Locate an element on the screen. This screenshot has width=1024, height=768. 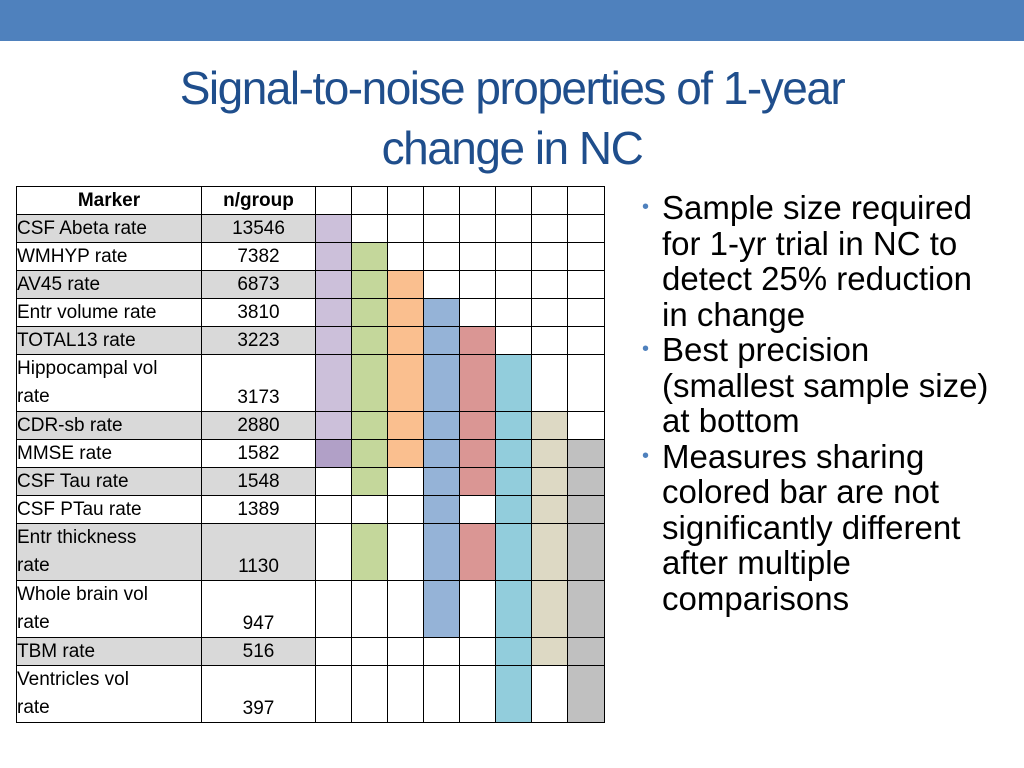
table-row: MMSE rate 1582 is located at coordinates (310, 453).